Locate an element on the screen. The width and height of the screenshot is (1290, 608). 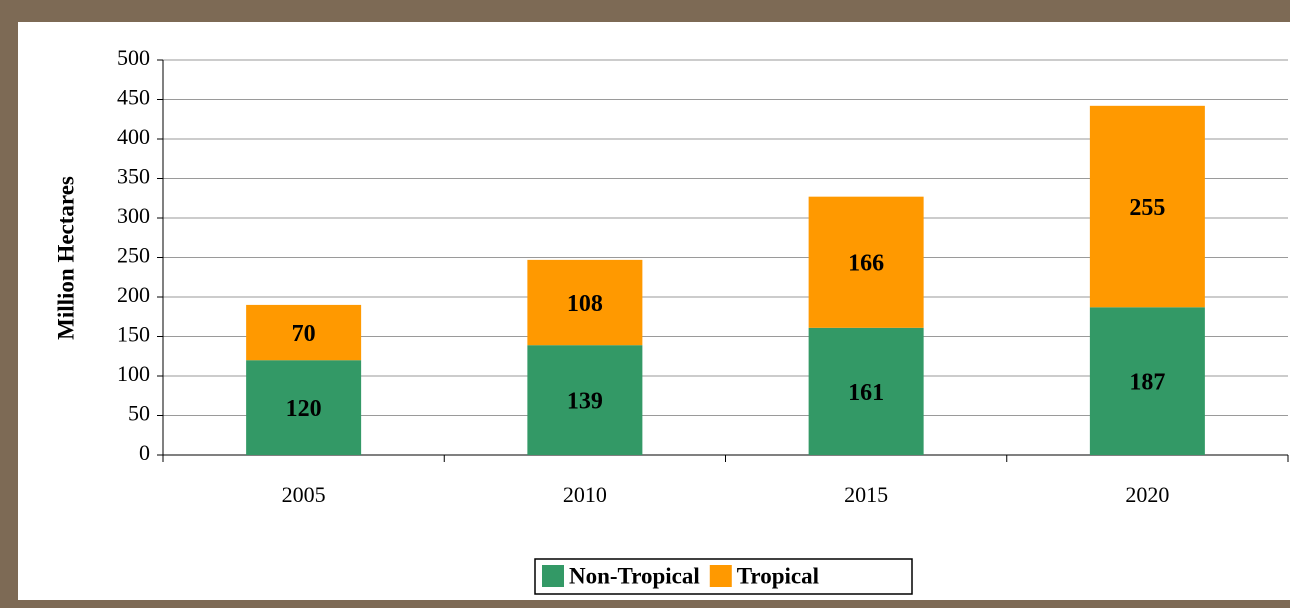
data-label: 187 is located at coordinates (1147, 383).